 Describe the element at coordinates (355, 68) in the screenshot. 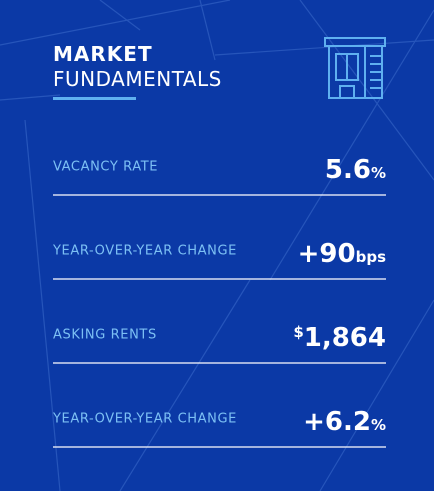

I see `building-icon` at that location.